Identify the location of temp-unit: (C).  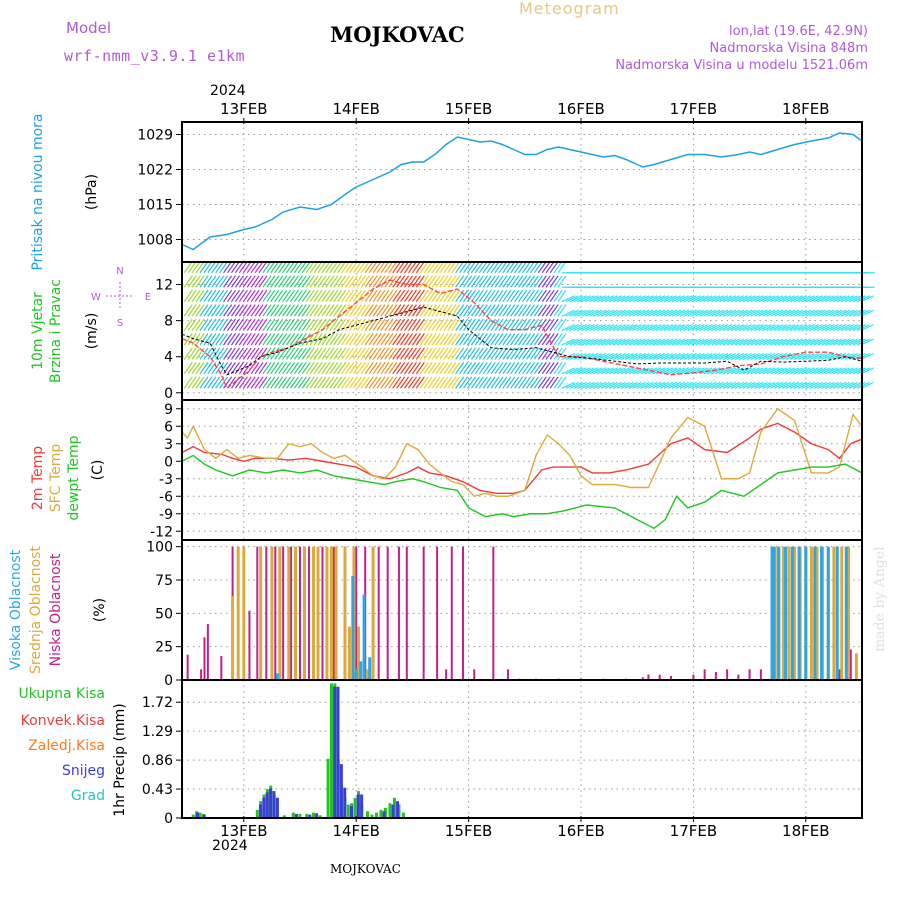
(98, 470).